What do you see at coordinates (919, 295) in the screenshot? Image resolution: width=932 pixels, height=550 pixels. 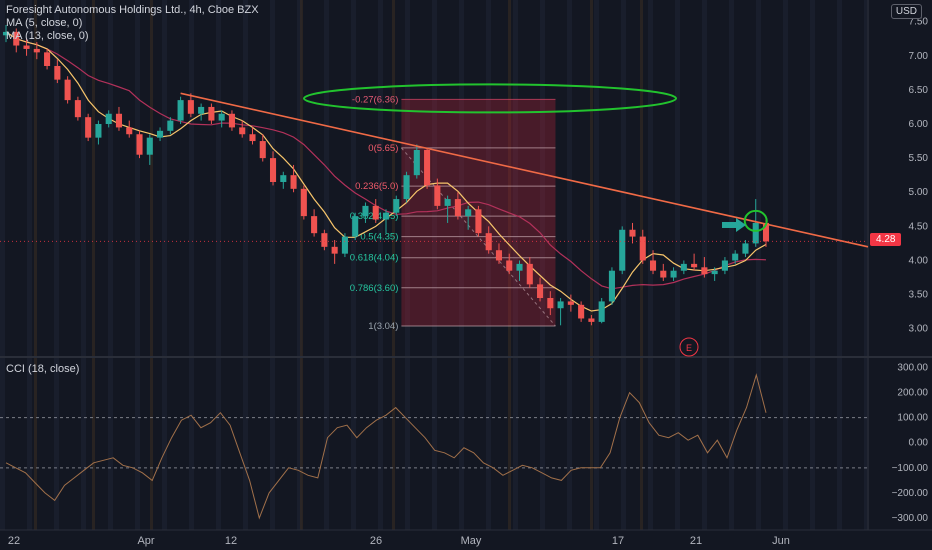 I see `price-axis-tick: 3.50` at bounding box center [919, 295].